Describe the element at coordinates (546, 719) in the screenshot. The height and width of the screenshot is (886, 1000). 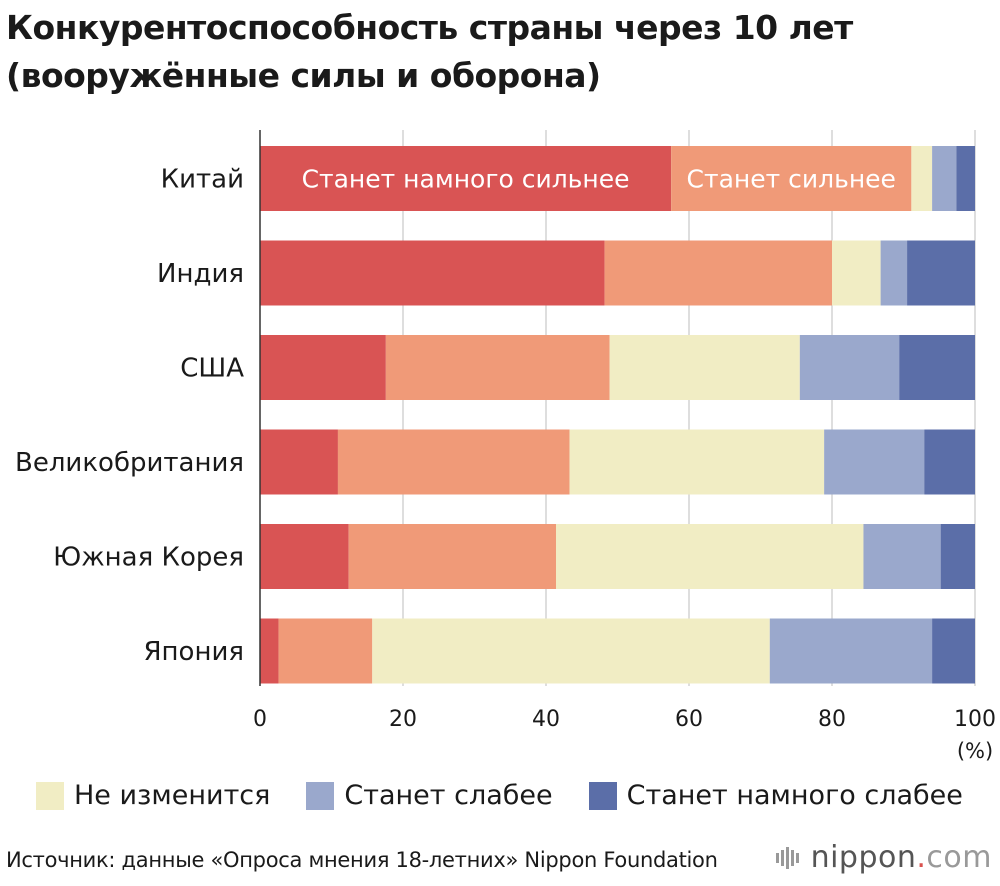
I see `x-tick-label: 40` at that location.